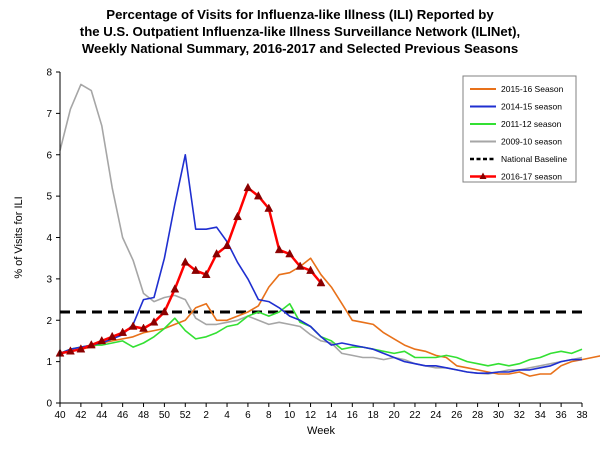 The height and width of the screenshot is (450, 600). I want to click on legend-label: 2011-12 season, so click(531, 124).